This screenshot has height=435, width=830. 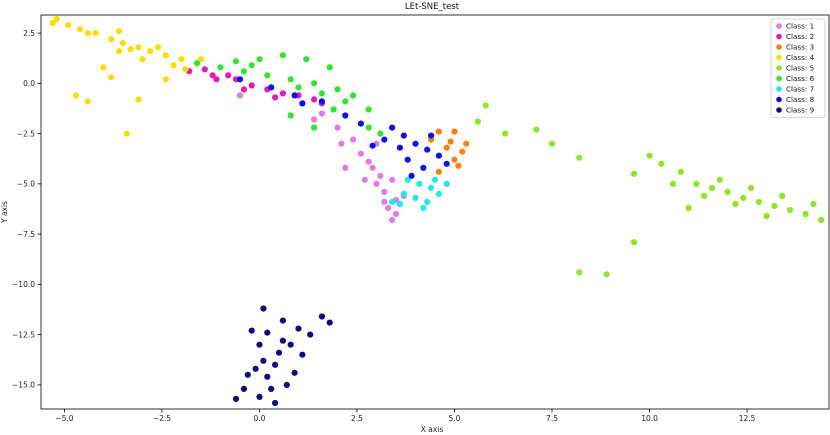 I want to click on y-tick-label: −15.0, so click(x=23, y=385).